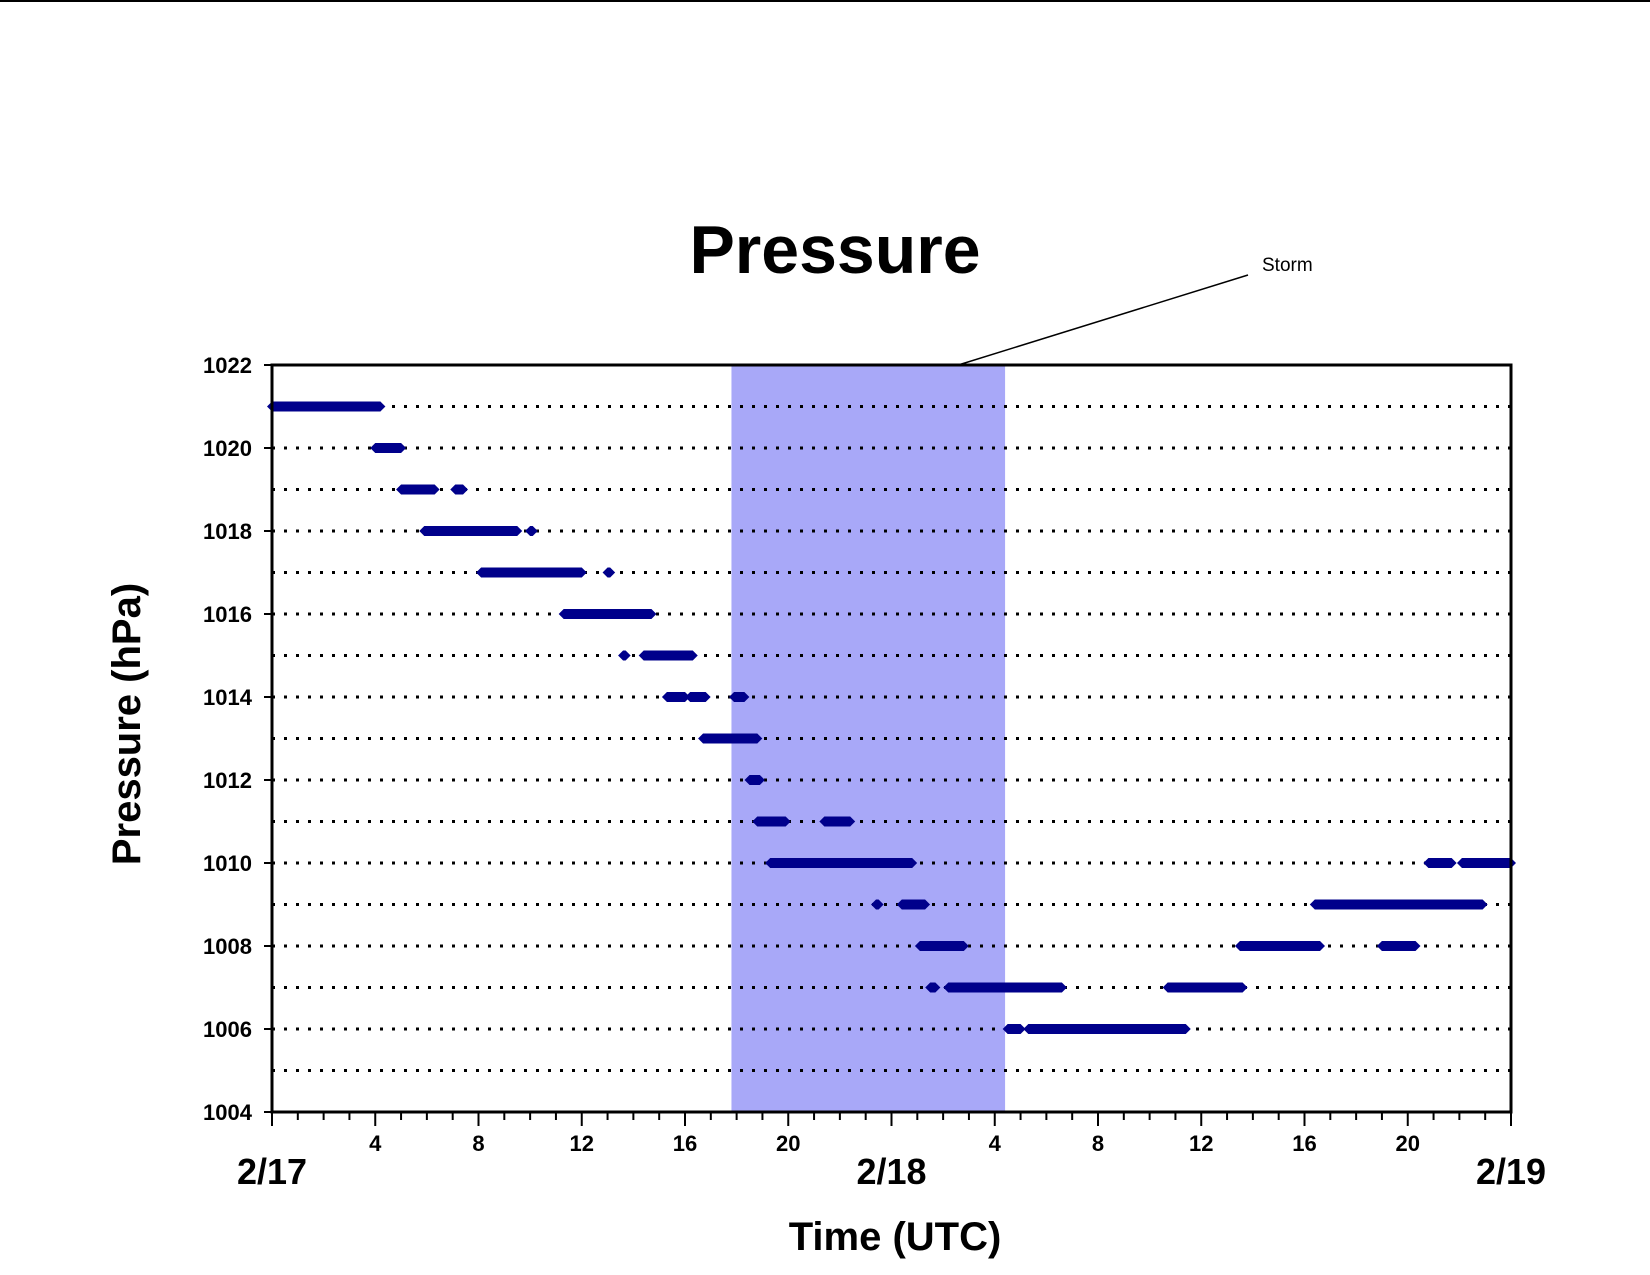 This screenshot has width=1650, height=1275. I want to click on y-tick-label: 1008, so click(227, 946).